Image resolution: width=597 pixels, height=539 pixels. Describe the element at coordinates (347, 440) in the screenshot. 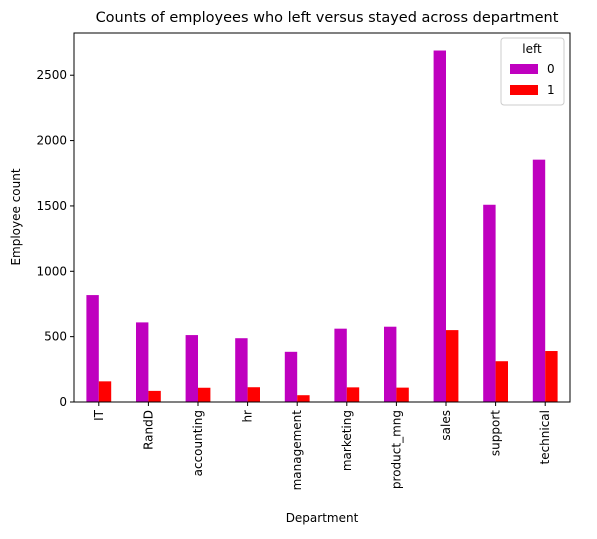

I see `x-tick-label-marketing: marketing` at that location.